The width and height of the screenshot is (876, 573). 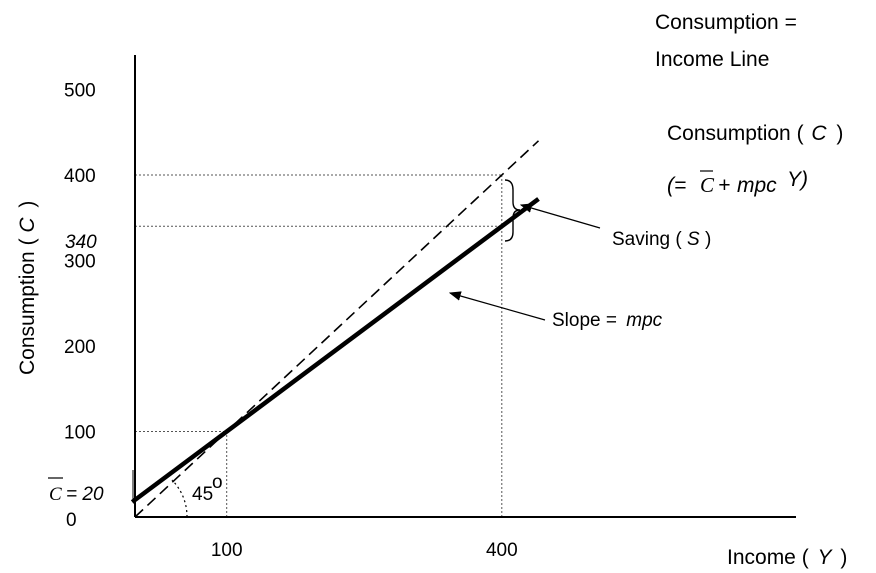 I want to click on y-tick-label-100: 100, so click(x=80, y=433).